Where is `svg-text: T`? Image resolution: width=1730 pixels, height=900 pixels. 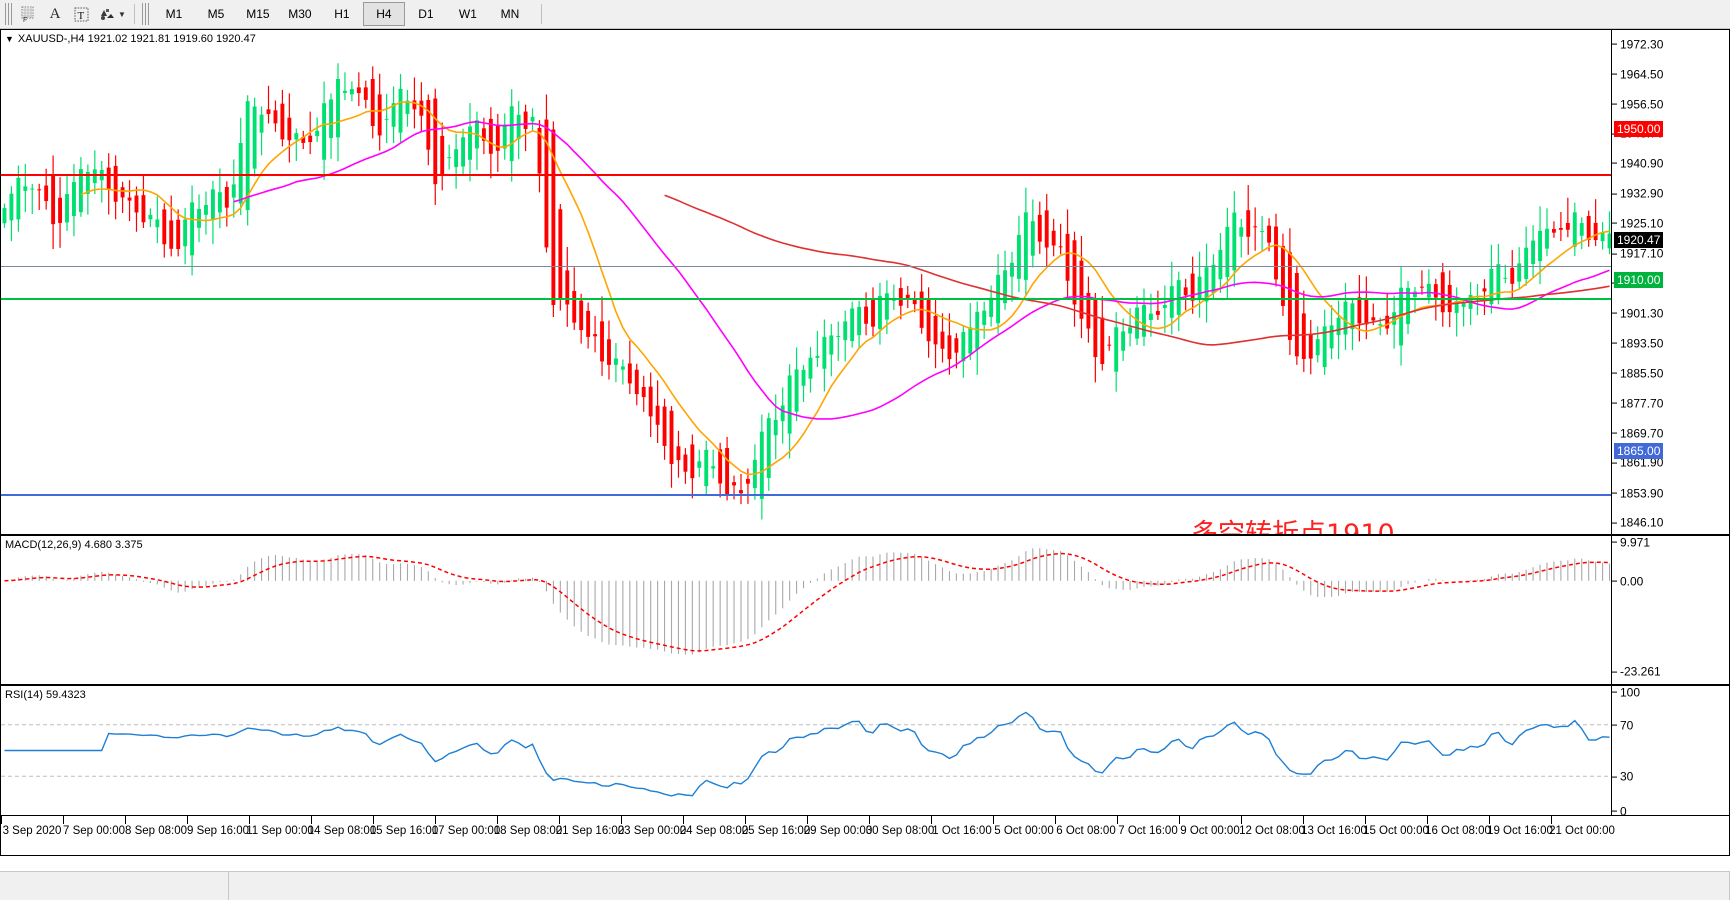
svg-text: T is located at coordinates (80, 16).